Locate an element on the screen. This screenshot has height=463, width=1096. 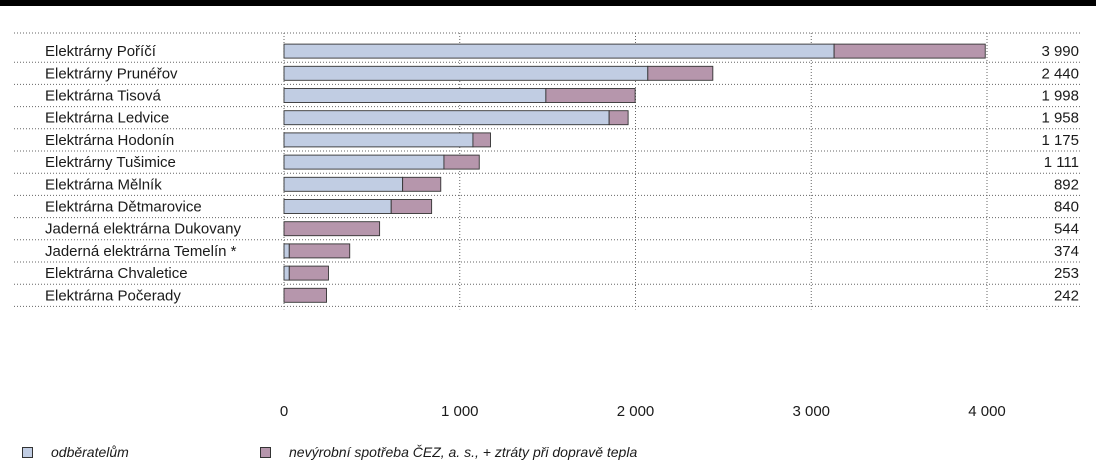
total-value: 3 990 is located at coordinates (1060, 51).